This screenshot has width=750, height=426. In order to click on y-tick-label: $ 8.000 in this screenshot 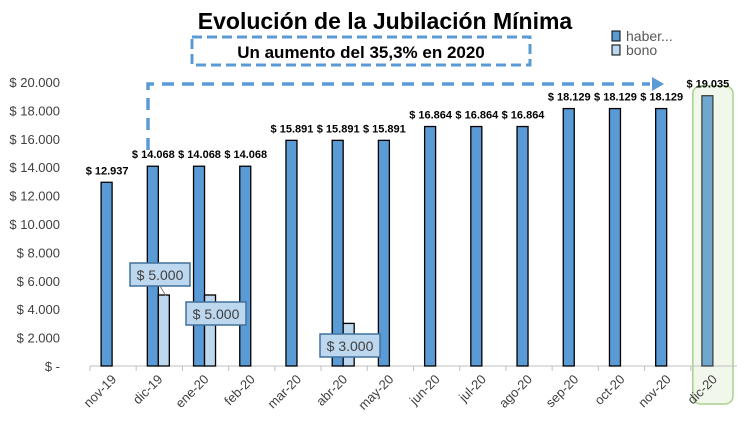, I will do `click(38, 252)`.